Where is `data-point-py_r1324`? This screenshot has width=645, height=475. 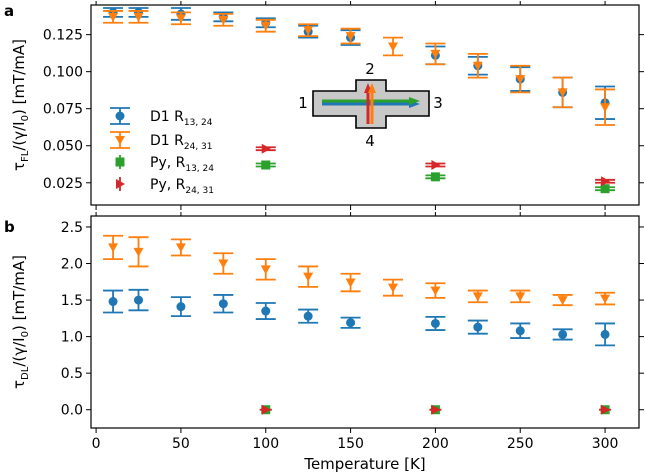
data-point-py_r1324 is located at coordinates (605, 189).